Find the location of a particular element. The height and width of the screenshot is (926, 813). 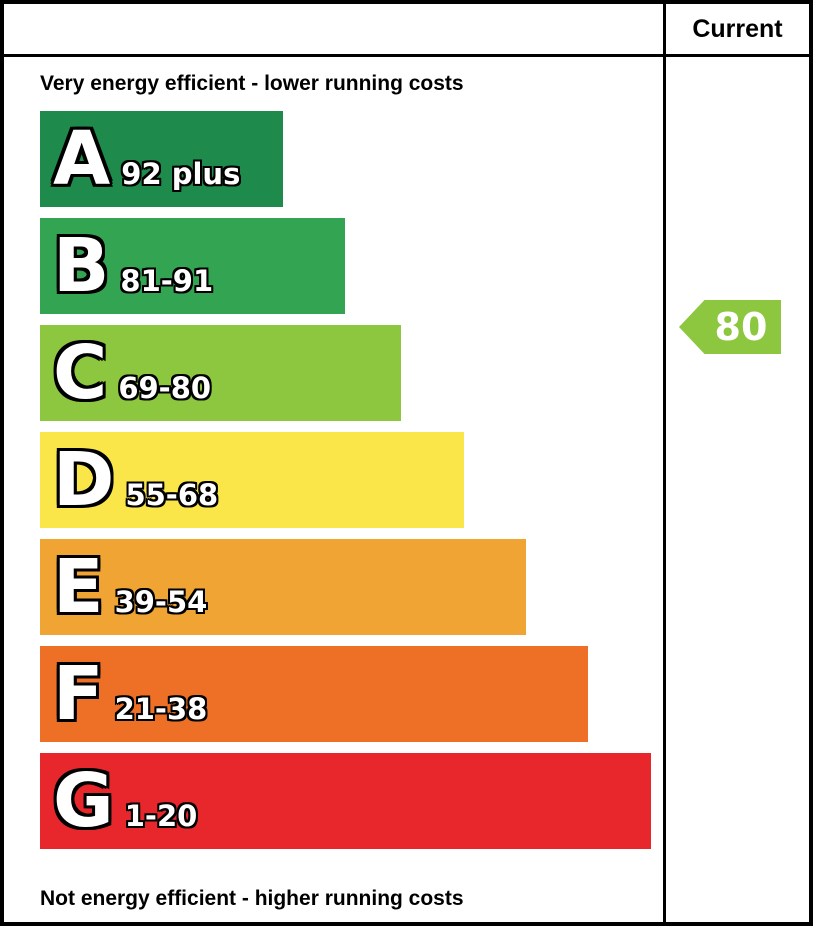

band-range: 21-38 is located at coordinates (161, 709).